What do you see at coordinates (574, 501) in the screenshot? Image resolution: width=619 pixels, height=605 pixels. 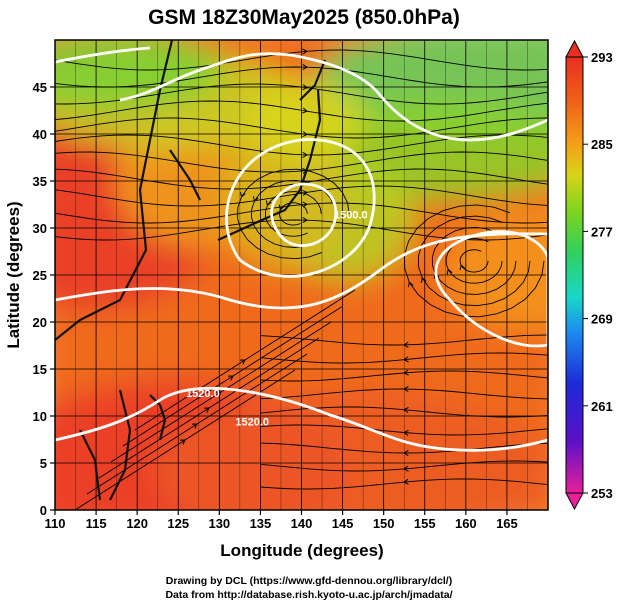 I see `colorbar-lower-arrow` at bounding box center [574, 501].